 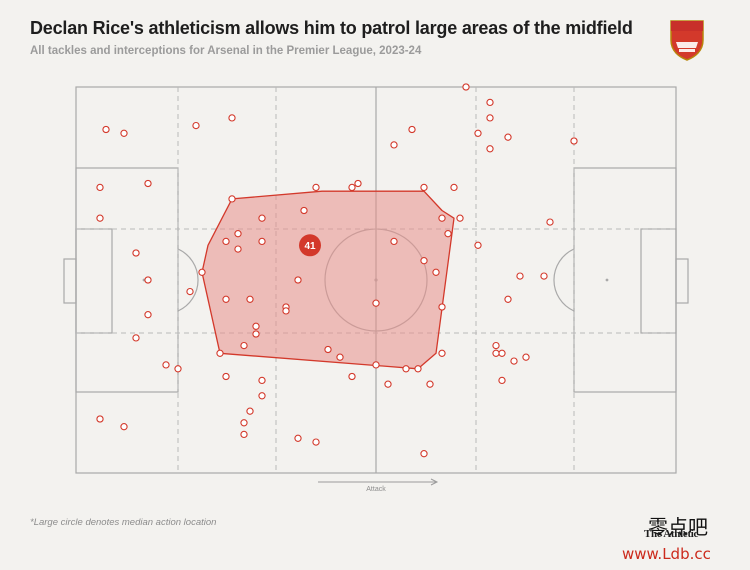 I want to click on left-six-yard-box, so click(x=94, y=281).